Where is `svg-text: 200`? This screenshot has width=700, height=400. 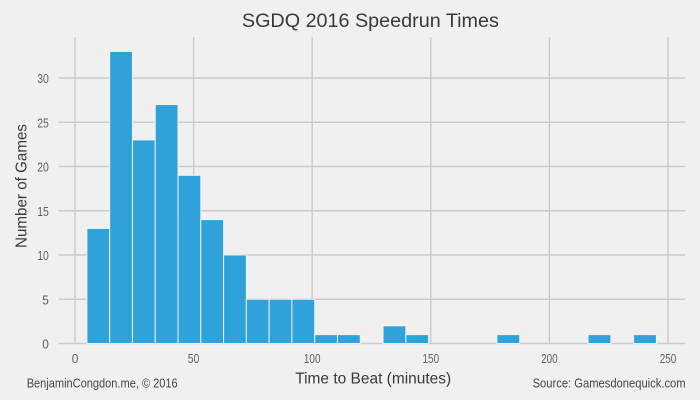
svg-text: 200 is located at coordinates (549, 359).